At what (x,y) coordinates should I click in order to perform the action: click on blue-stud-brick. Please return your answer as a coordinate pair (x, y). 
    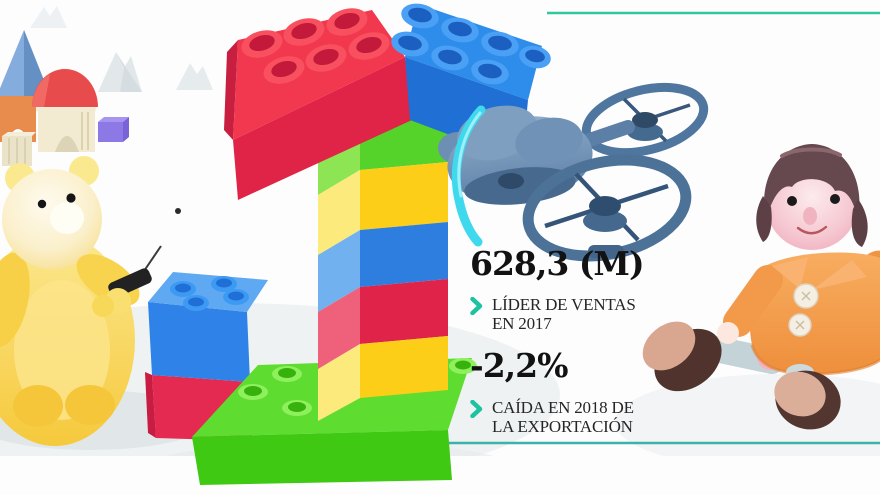
    Looking at the image, I should click on (471, 82).